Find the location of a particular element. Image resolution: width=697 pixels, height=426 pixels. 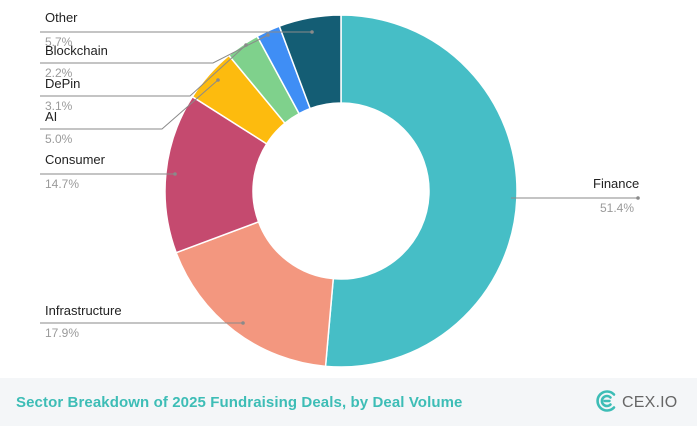

brand: CEX.IO is located at coordinates (636, 403).